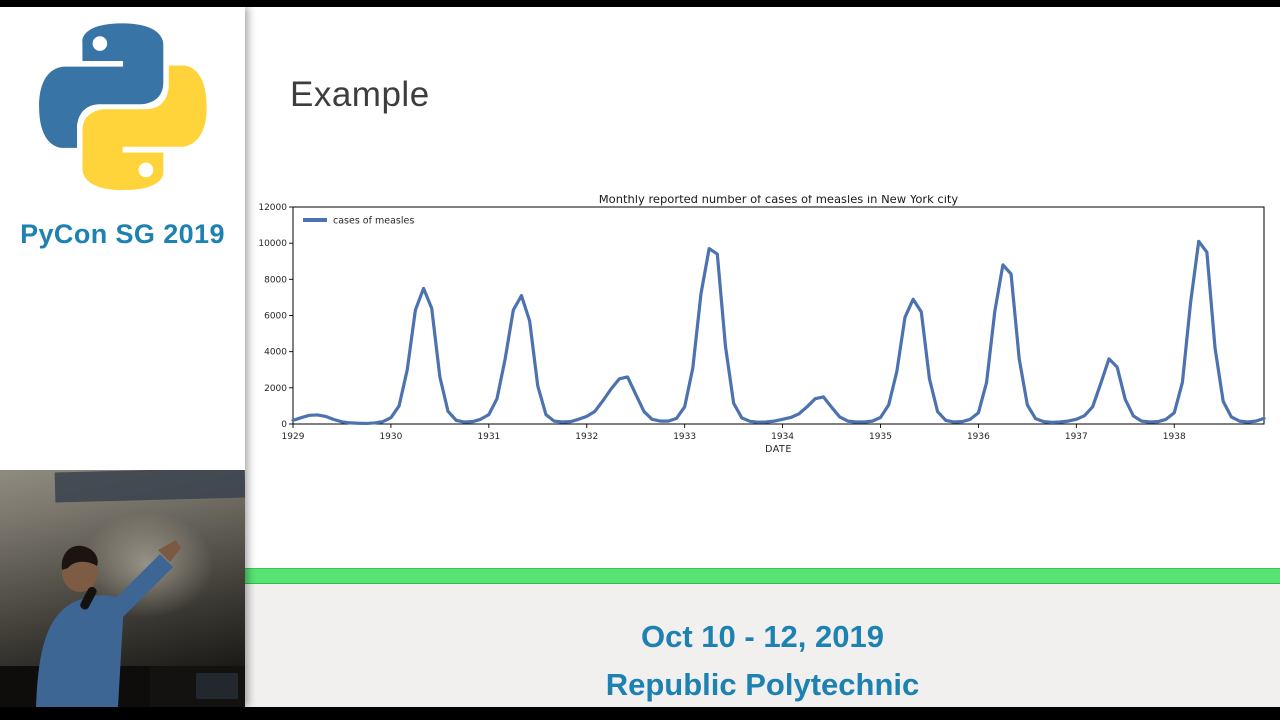  Describe the element at coordinates (275, 280) in the screenshot. I see `svg-text: 8000` at that location.